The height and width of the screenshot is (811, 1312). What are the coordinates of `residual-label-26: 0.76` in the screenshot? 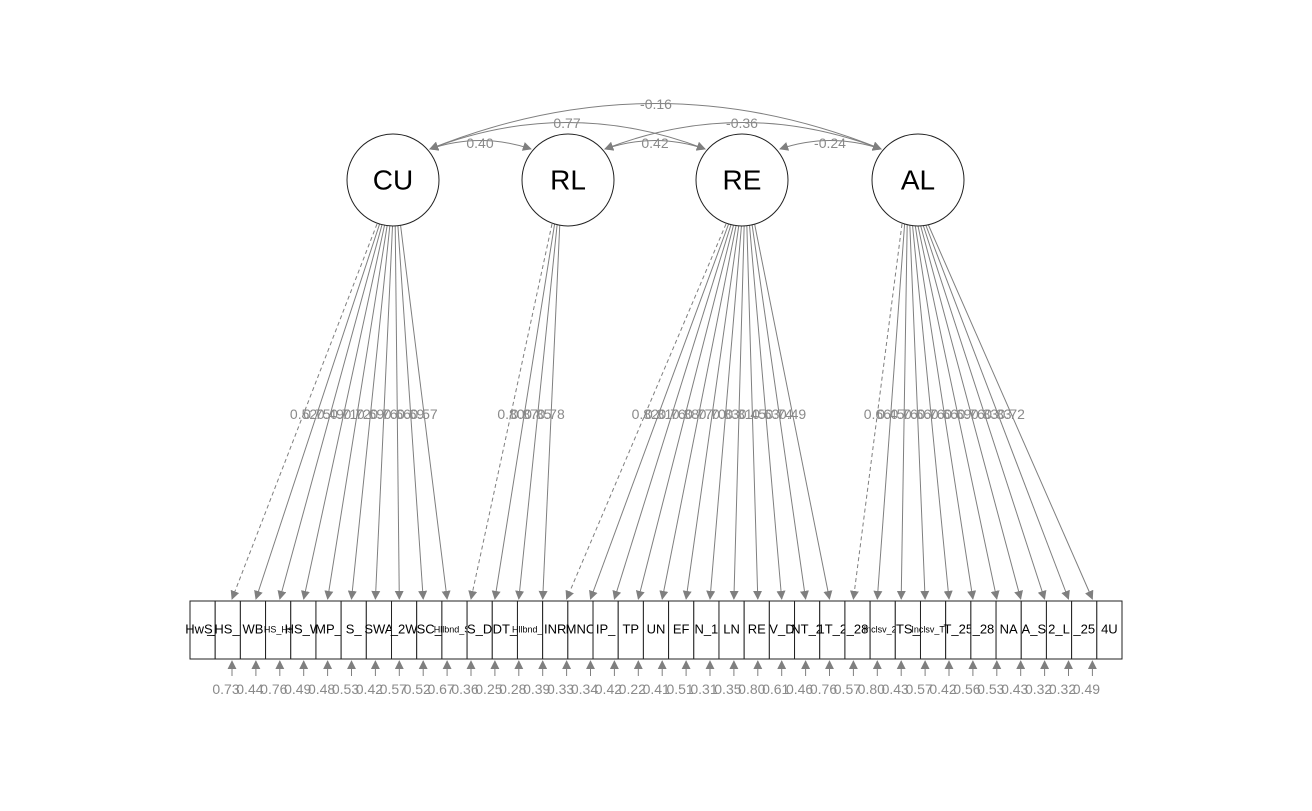 It's located at (823, 689).